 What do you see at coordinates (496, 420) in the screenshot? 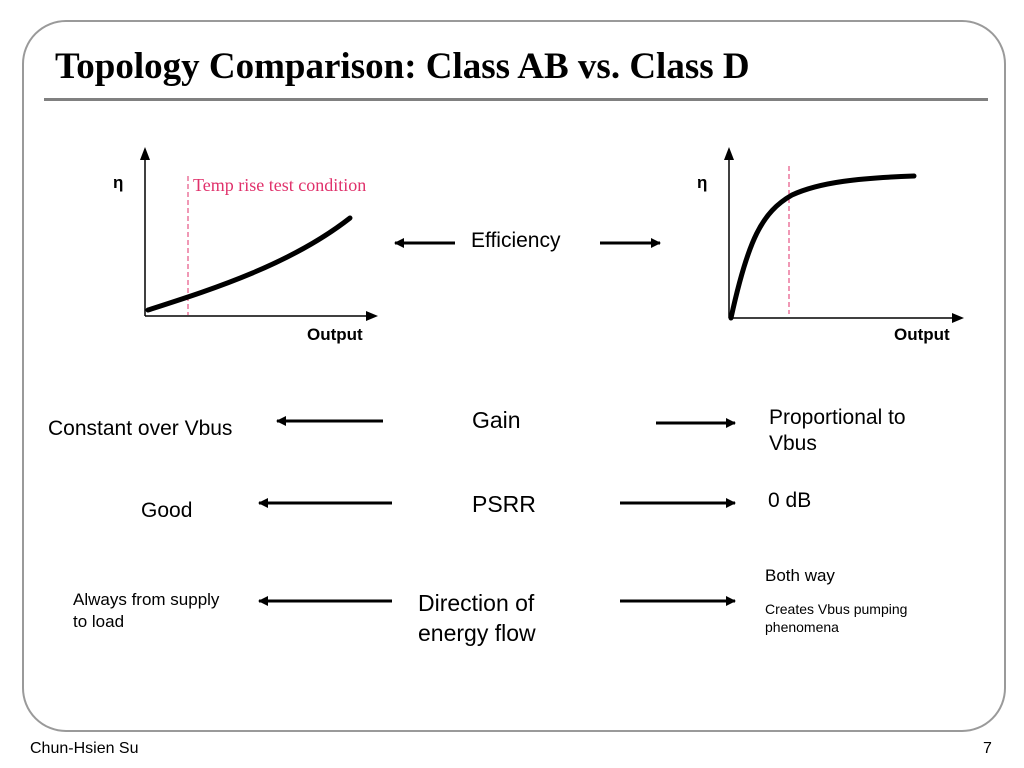
I see `gain-label: Gain` at bounding box center [496, 420].